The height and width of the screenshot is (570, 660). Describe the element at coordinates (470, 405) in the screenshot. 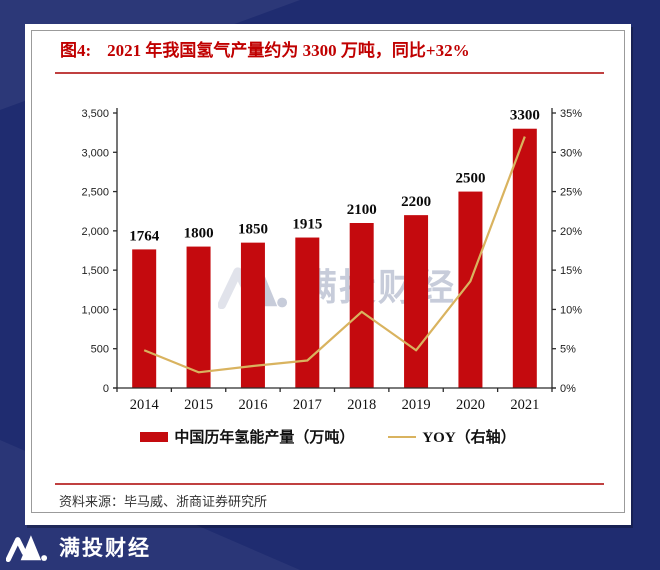

I see `x-axis-year-label: 2020` at that location.